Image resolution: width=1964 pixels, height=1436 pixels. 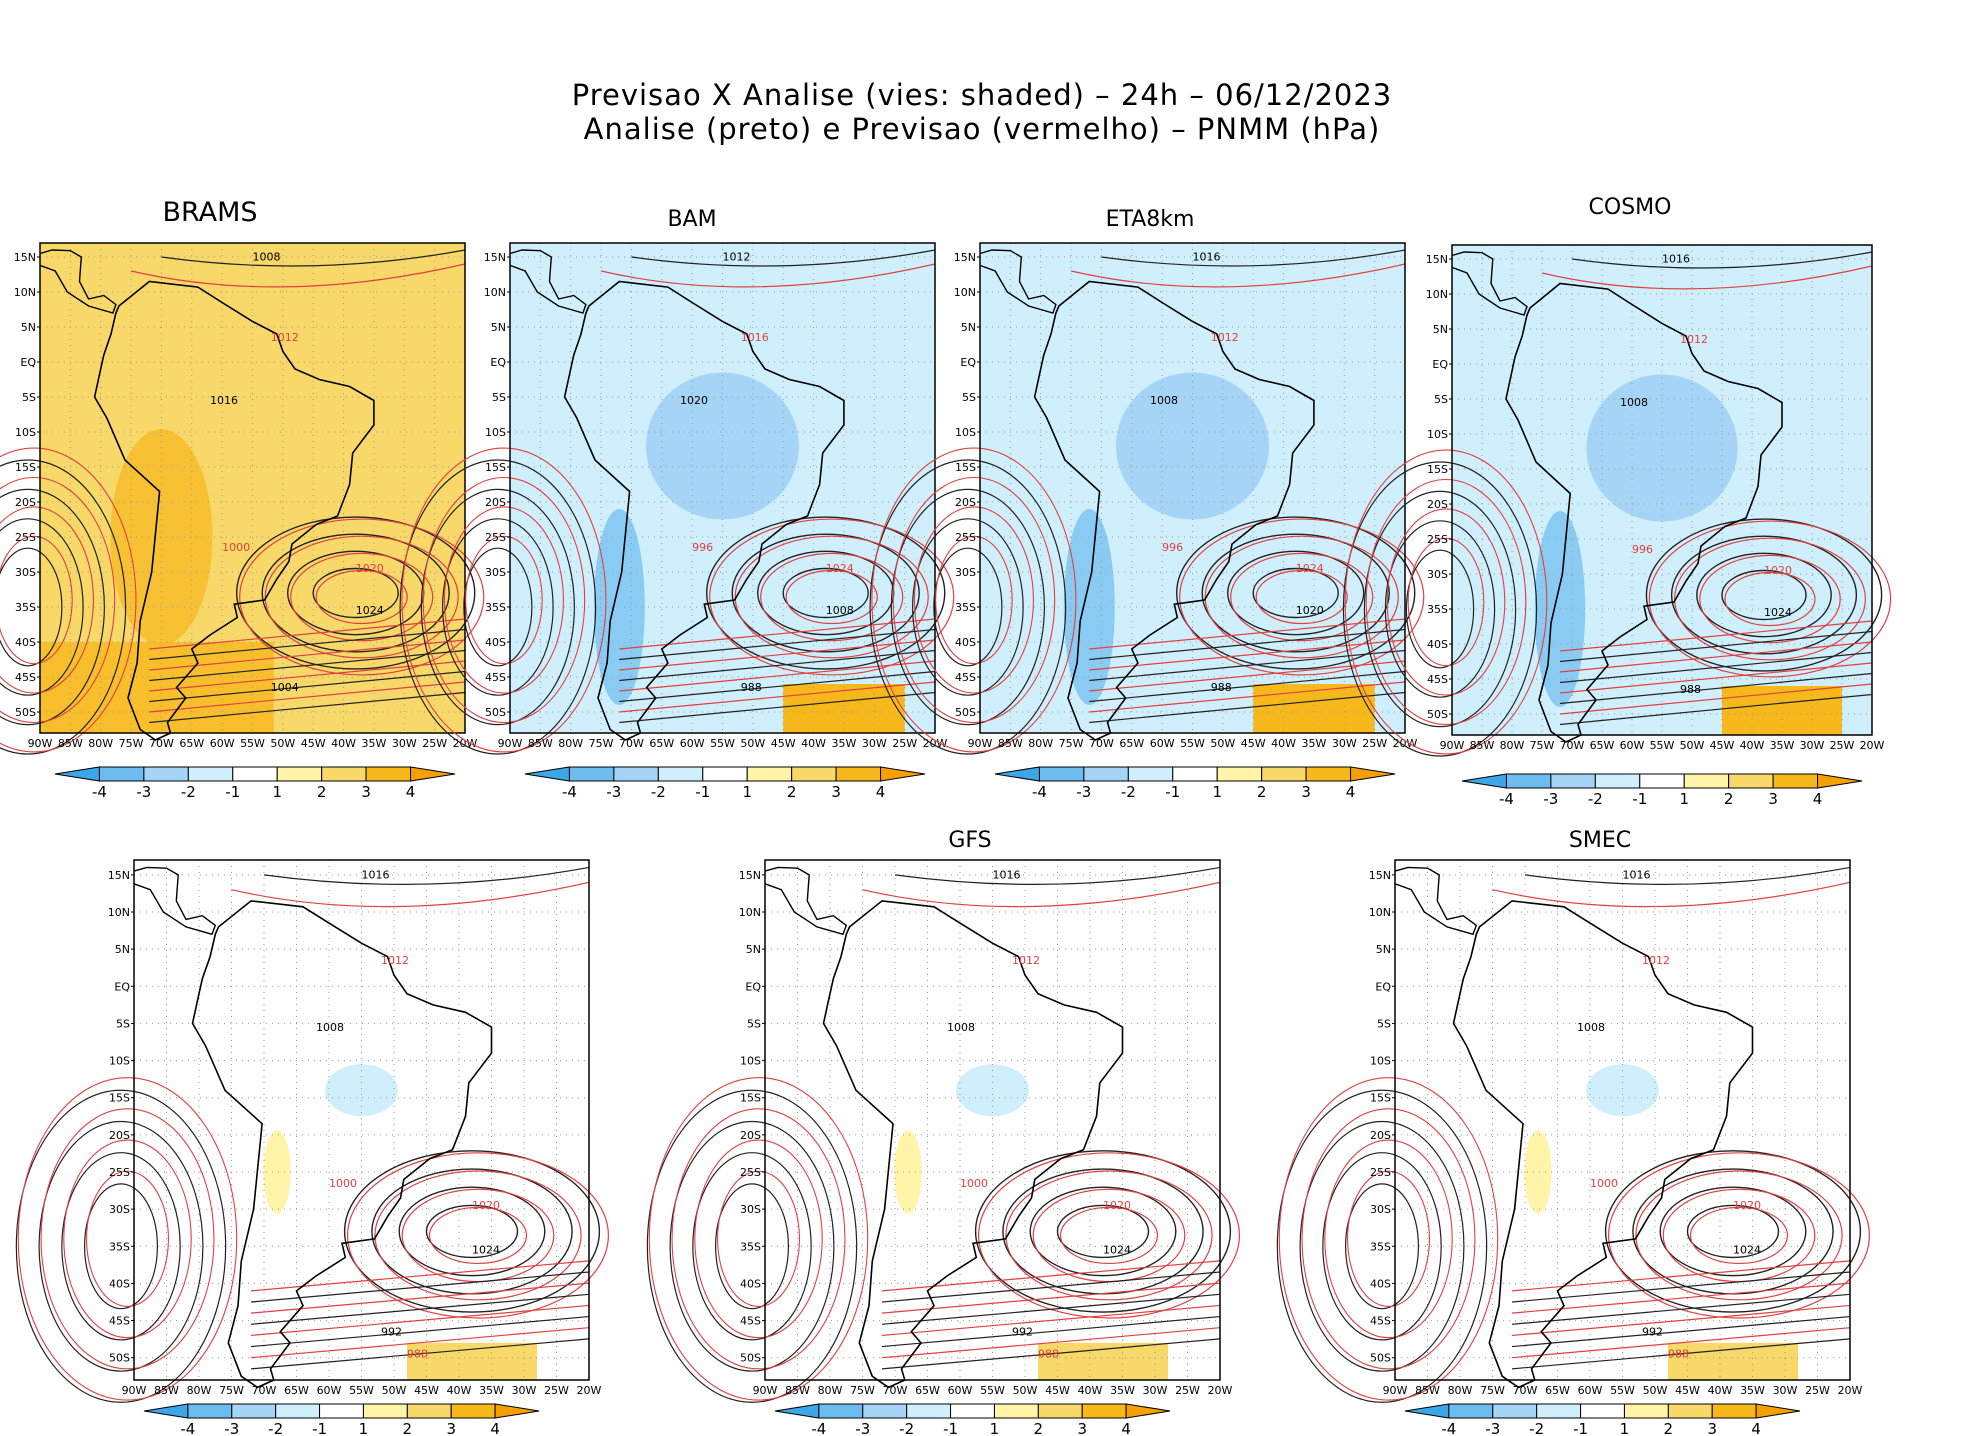 I want to click on lat-tick-label: 25S, so click(x=1380, y=1172).